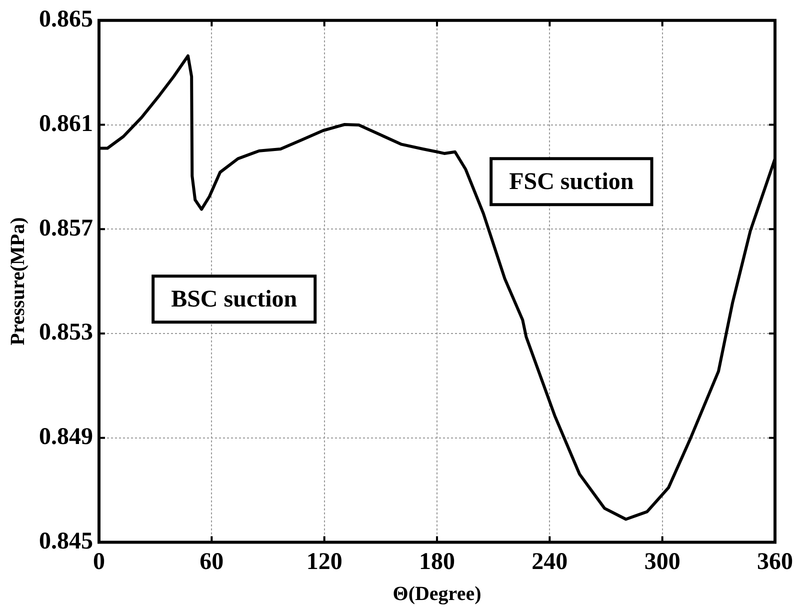 This screenshot has height=612, width=800. I want to click on x-tick-label: 120, so click(324, 561).